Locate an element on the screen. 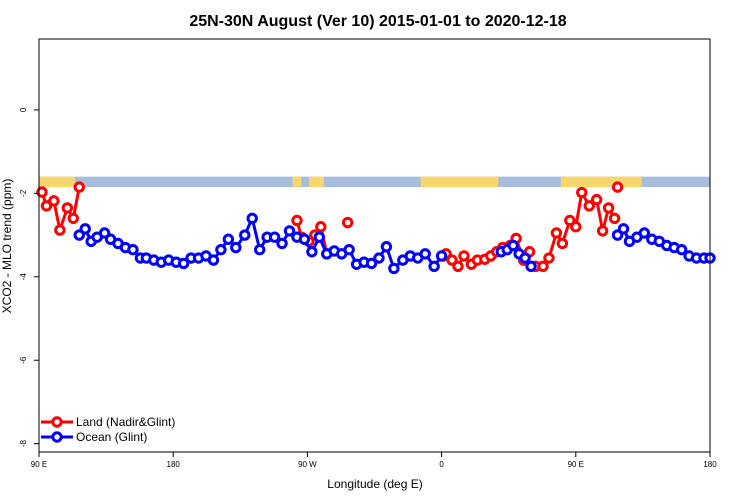 The height and width of the screenshot is (500, 750). x-tick-label: 0 is located at coordinates (441, 464).